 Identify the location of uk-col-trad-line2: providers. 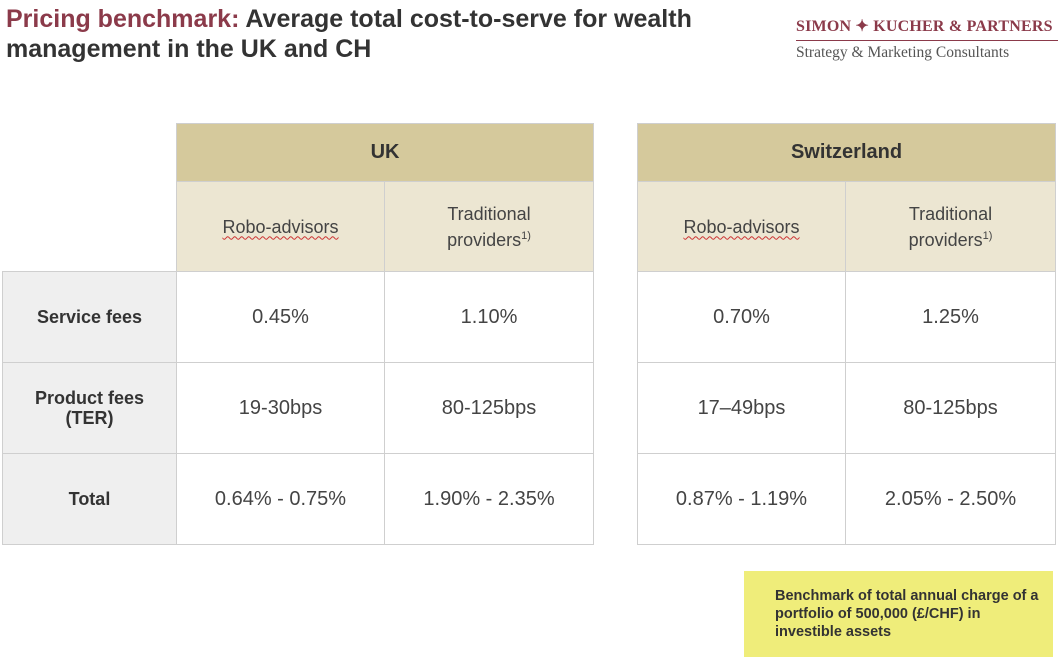
(484, 239).